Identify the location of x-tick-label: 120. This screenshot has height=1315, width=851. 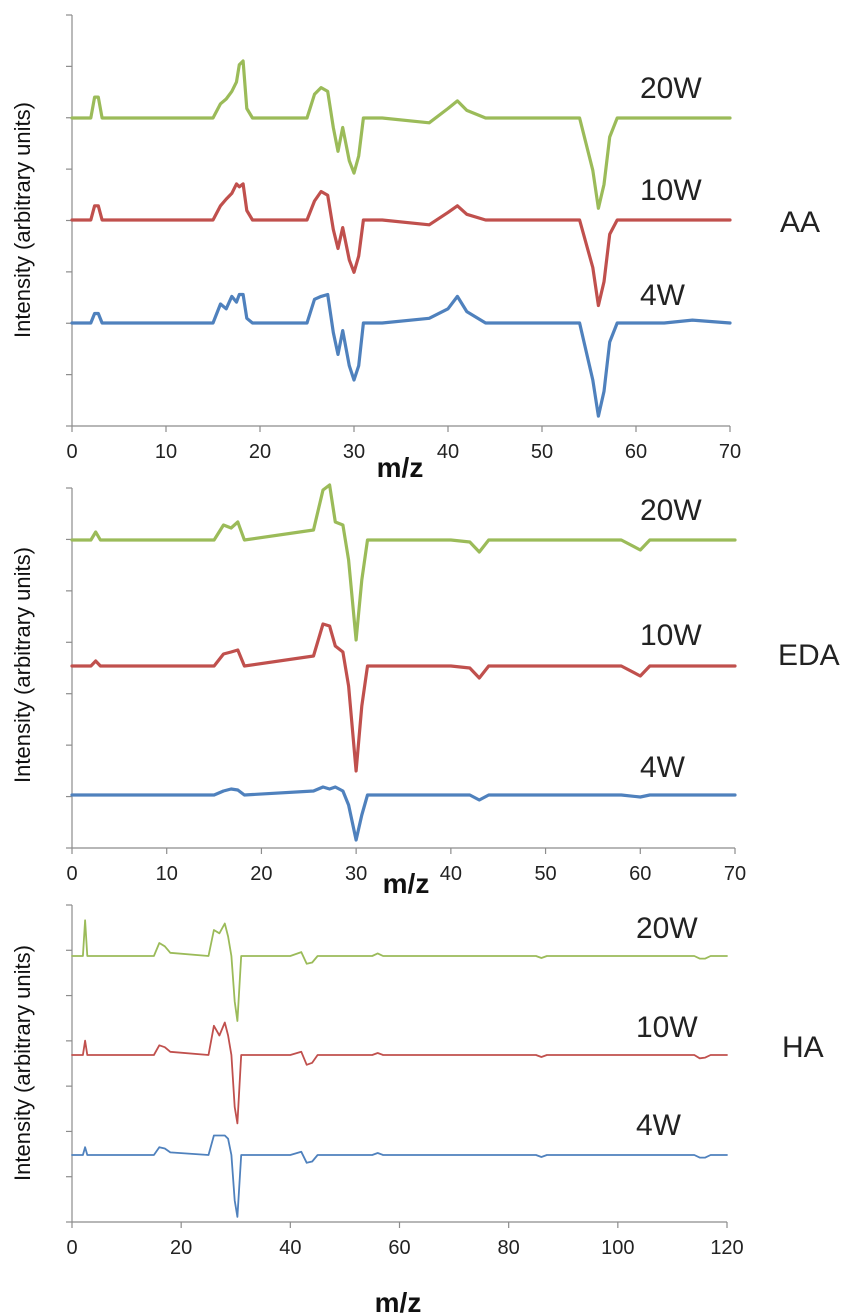
(726, 1248).